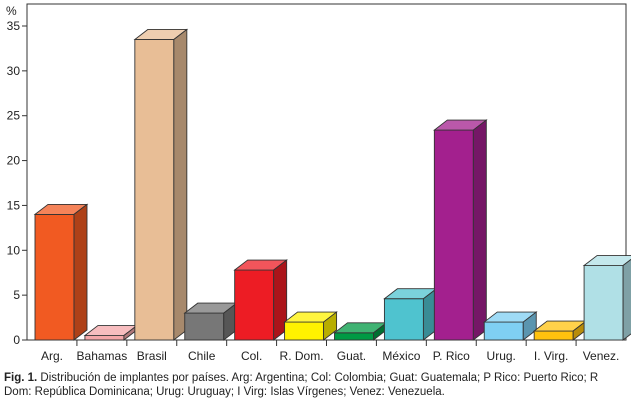  I want to click on x-category-label: R. Dom., so click(302, 356).